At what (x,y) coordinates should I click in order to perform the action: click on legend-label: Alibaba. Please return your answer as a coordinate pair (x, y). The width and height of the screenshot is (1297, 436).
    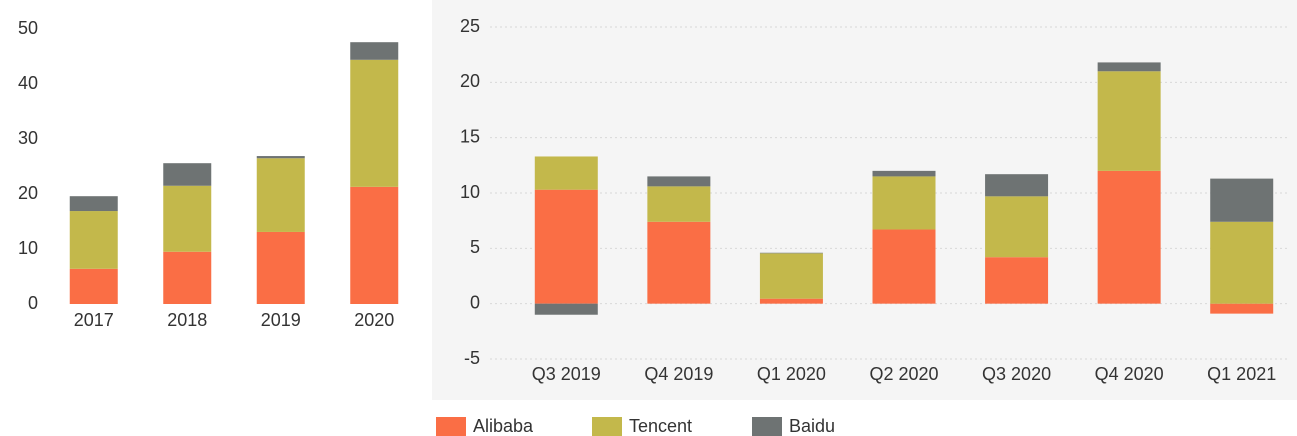
    Looking at the image, I should click on (503, 426).